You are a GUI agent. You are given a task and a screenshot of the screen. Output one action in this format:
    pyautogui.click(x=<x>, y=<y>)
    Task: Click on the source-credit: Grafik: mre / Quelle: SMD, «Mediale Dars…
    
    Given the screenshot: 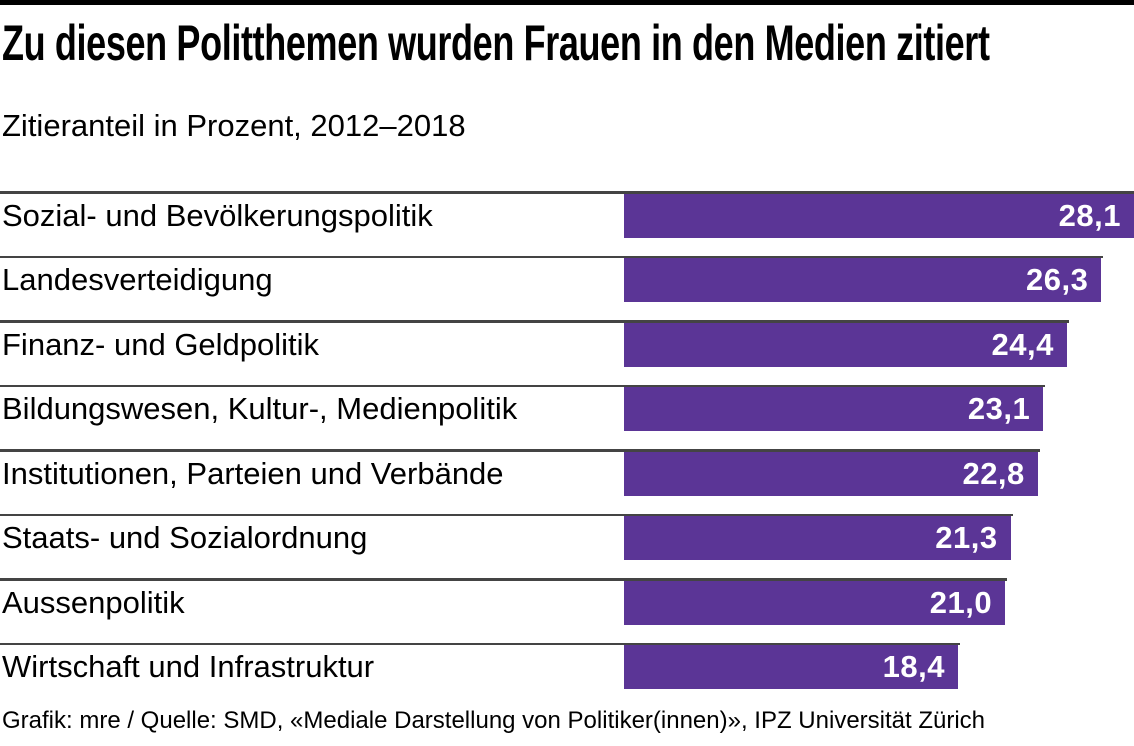 What is the action you would take?
    pyautogui.click(x=494, y=720)
    